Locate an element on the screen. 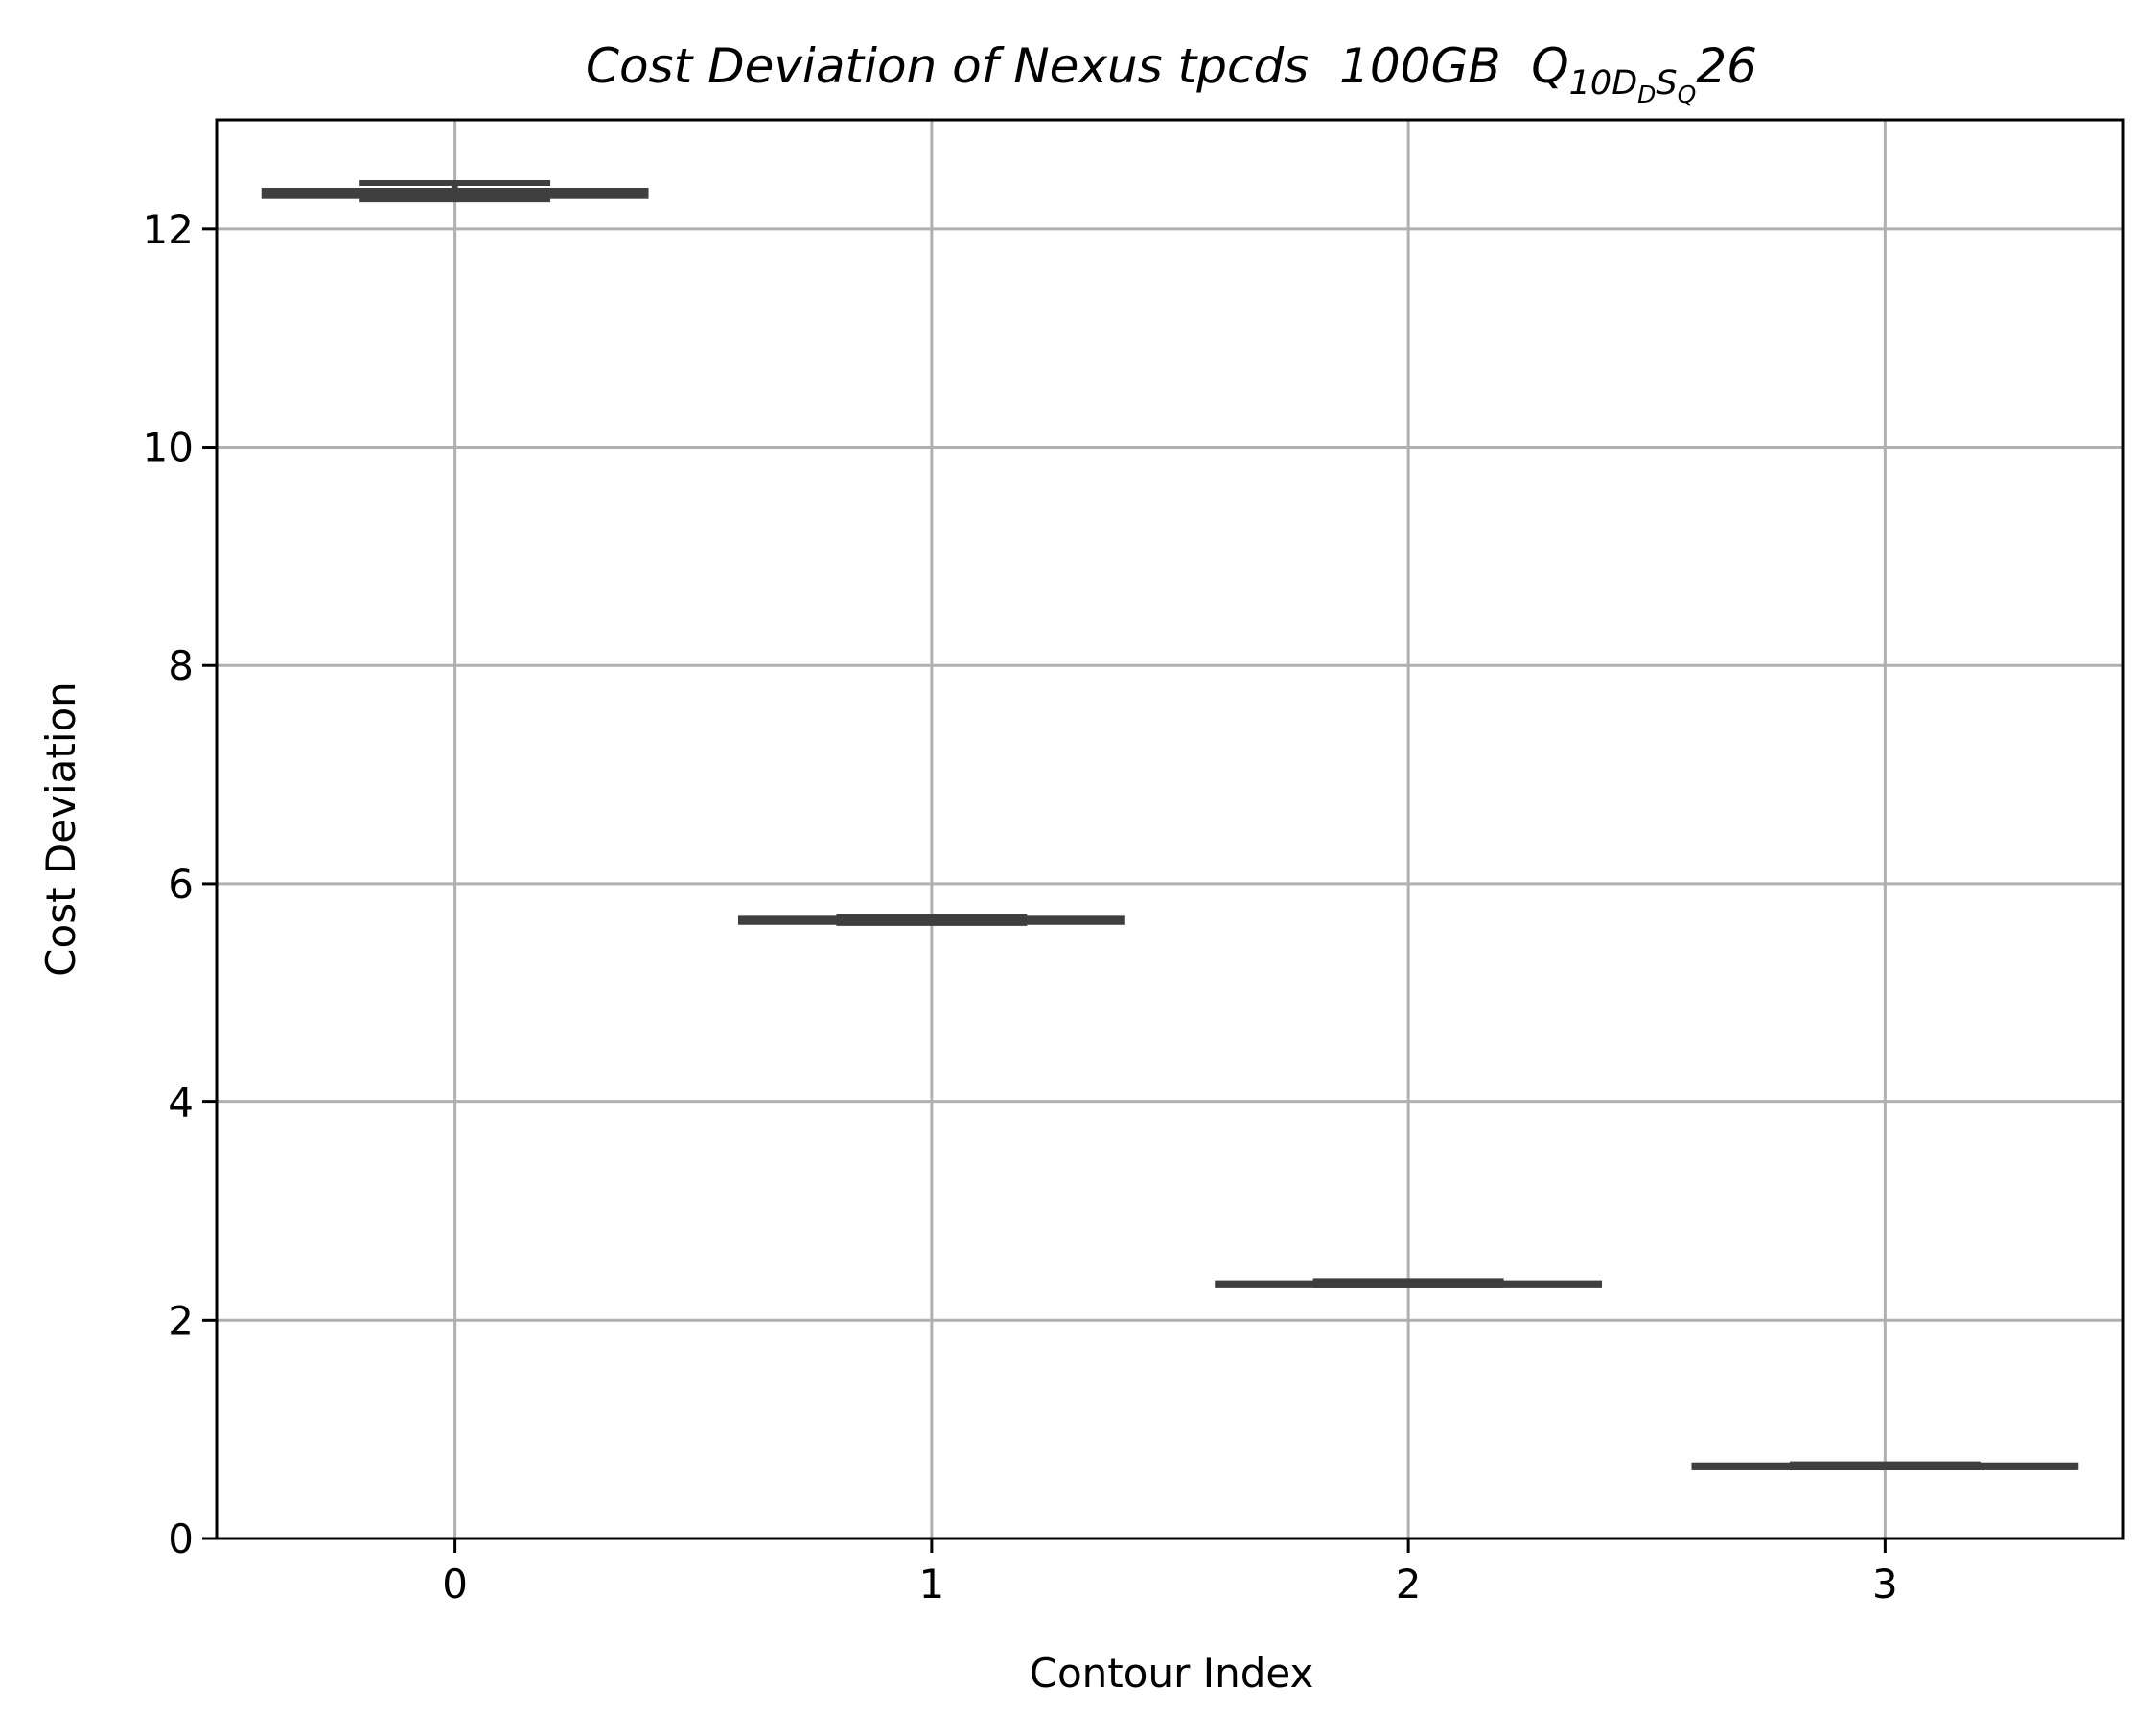  y-tick-label: 10 is located at coordinates (168, 448).